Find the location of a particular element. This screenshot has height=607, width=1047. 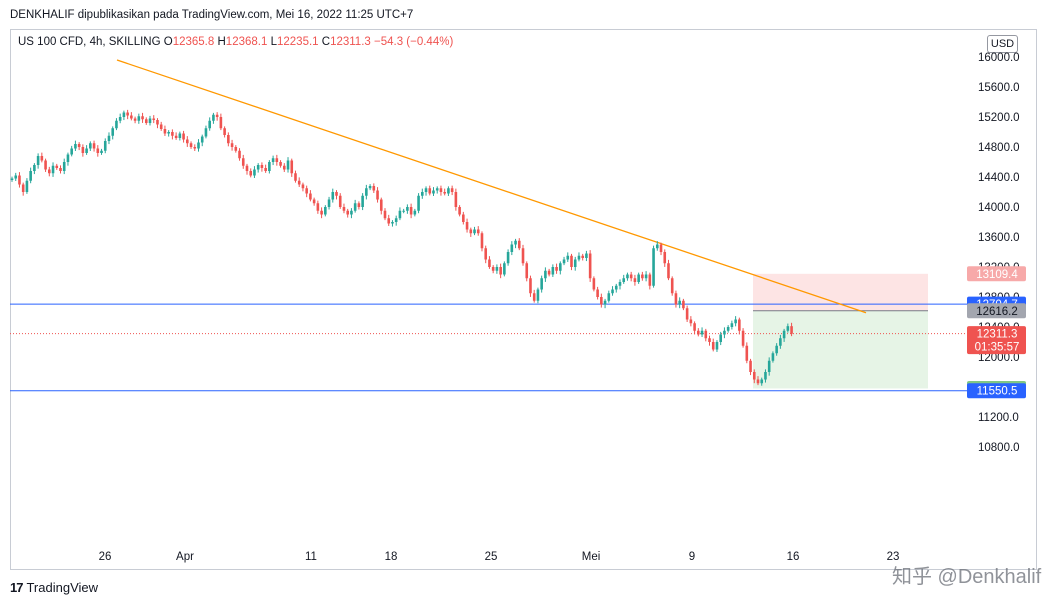

tradingview-mark-icon: 17 is located at coordinates (17, 587).